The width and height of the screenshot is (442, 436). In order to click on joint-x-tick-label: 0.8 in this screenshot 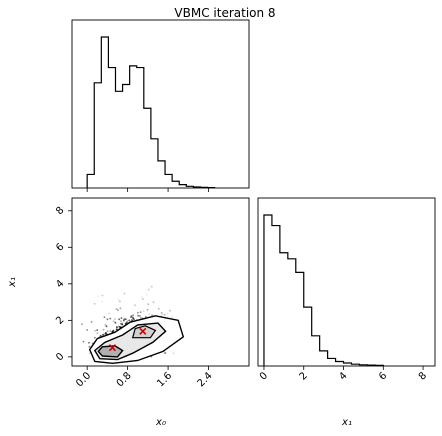, I will do `click(124, 379)`.